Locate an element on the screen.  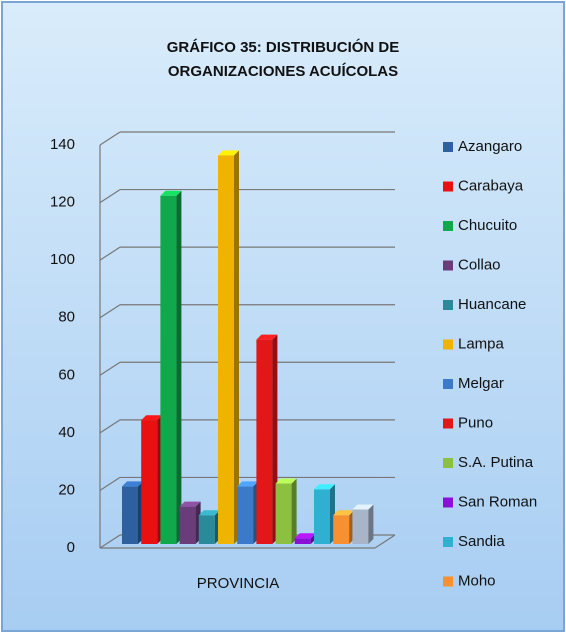
legend-label: San Roman is located at coordinates (497, 501).